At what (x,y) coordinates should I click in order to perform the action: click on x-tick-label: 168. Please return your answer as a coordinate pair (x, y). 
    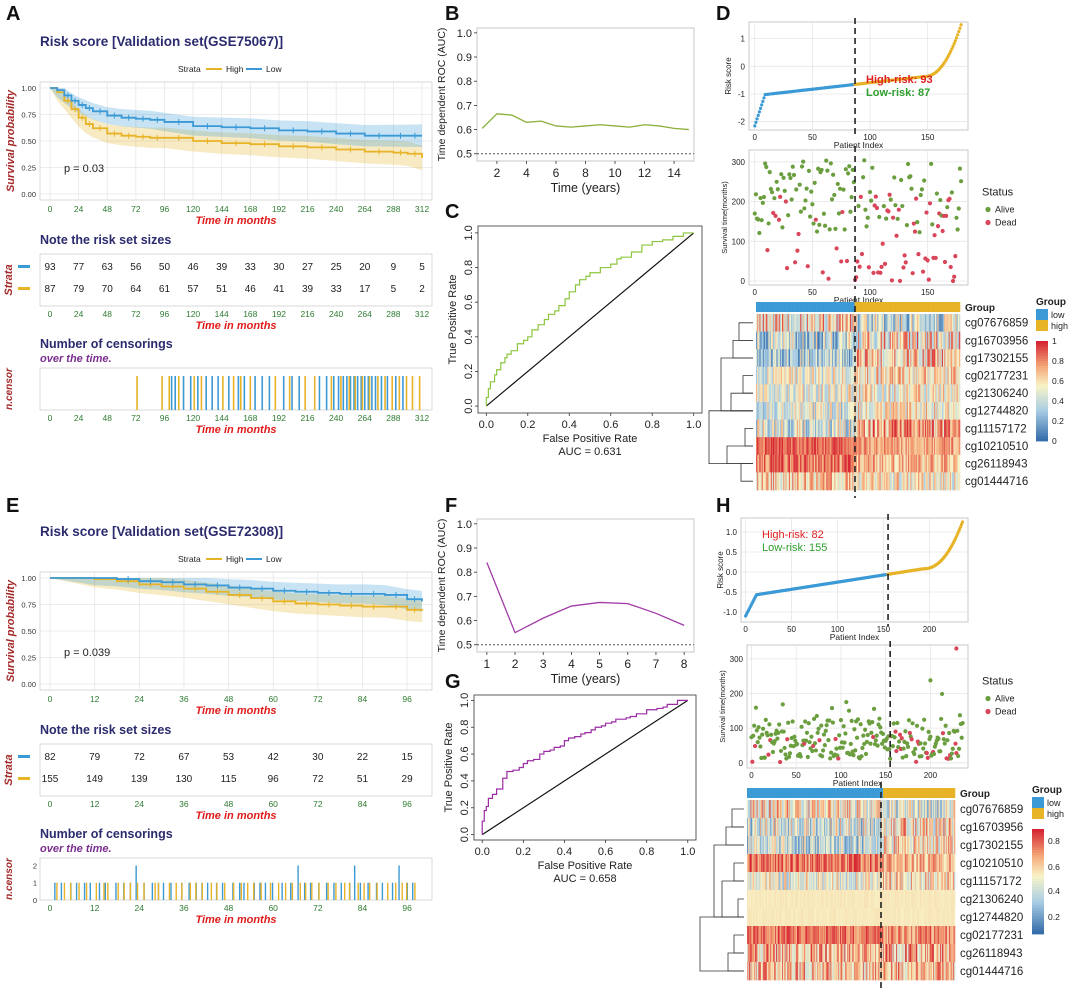
    Looking at the image, I should click on (250, 209).